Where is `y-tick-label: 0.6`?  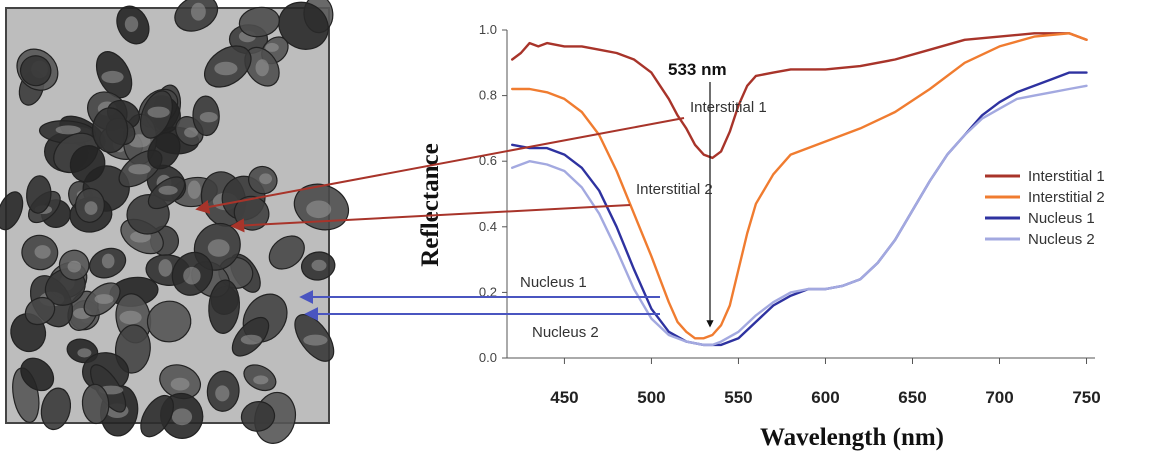
y-tick-label: 0.6 is located at coordinates (488, 160).